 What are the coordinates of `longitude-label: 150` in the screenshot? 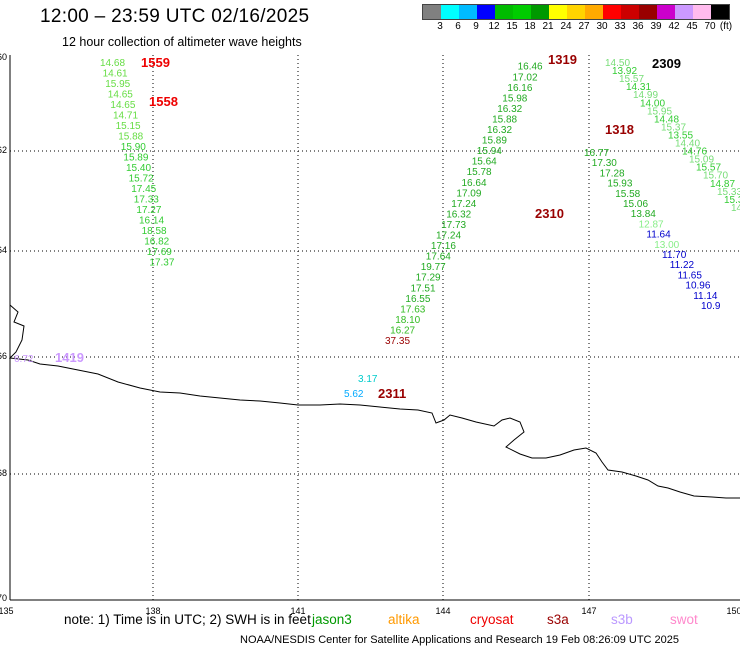 It's located at (733, 611).